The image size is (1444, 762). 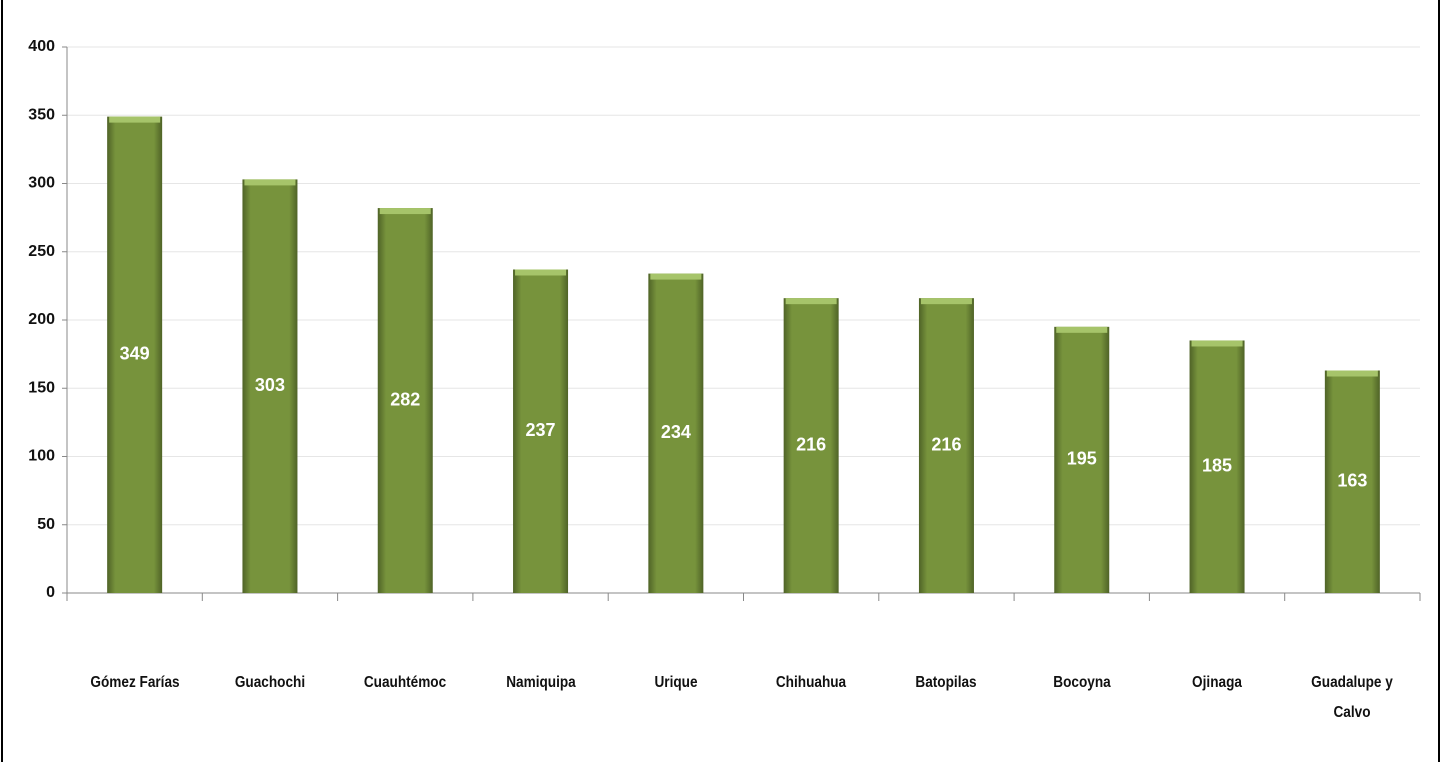 What do you see at coordinates (41, 251) in the screenshot?
I see `y-tick-label: 250` at bounding box center [41, 251].